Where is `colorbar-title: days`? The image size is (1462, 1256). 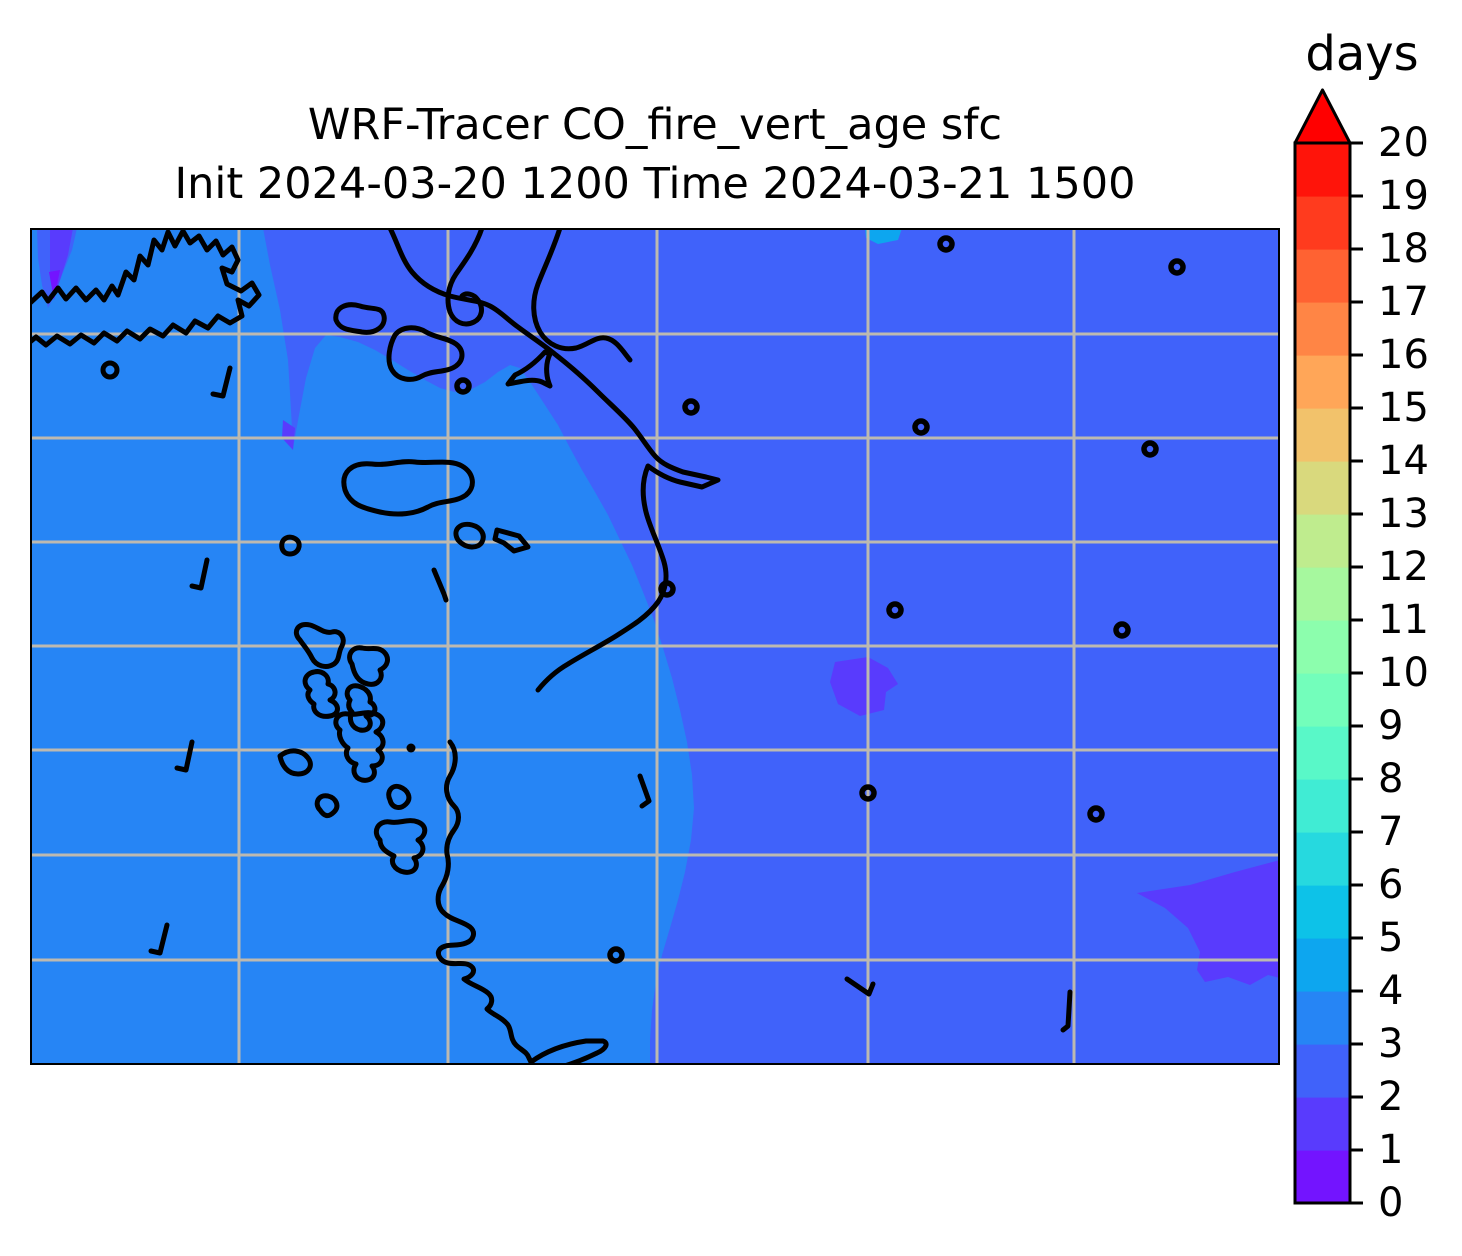
colorbar-title: days is located at coordinates (1361, 55).